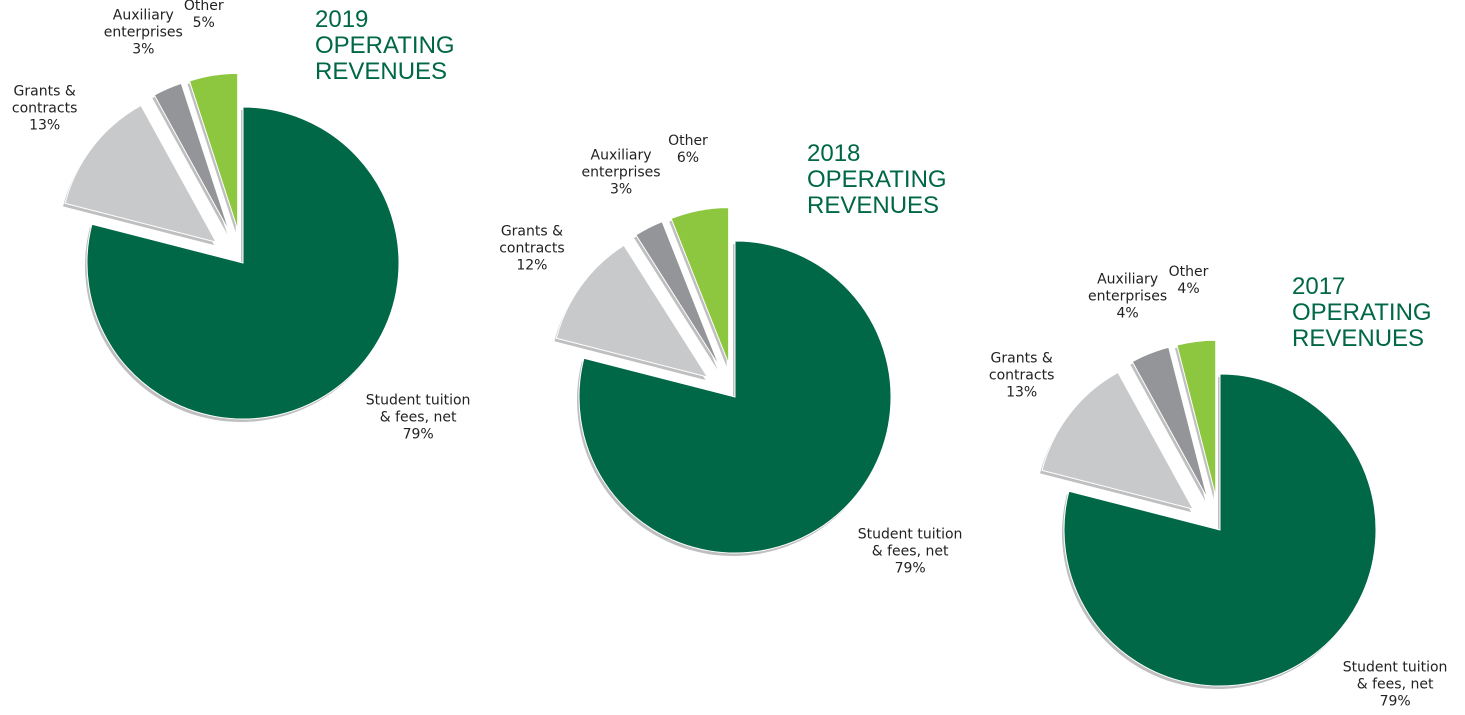  I want to click on slice-label: Other 4%, so click(1189, 281).